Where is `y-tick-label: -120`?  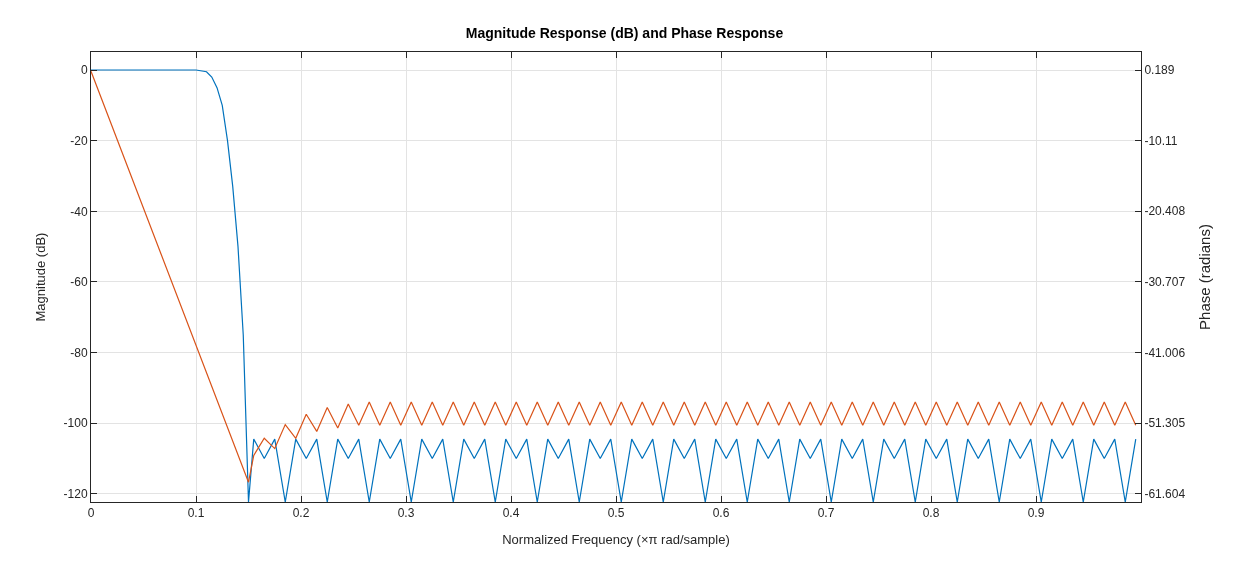
y-tick-label: -120 is located at coordinates (75, 494).